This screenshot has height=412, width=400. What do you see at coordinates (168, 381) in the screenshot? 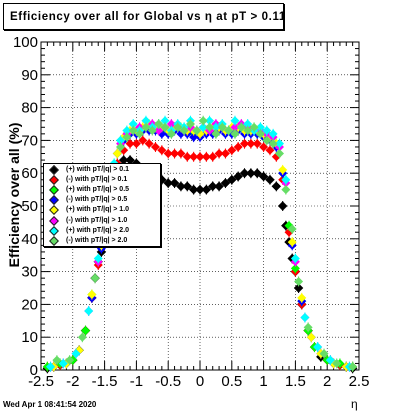
I see `x-tick-label: -0.5` at bounding box center [168, 381].